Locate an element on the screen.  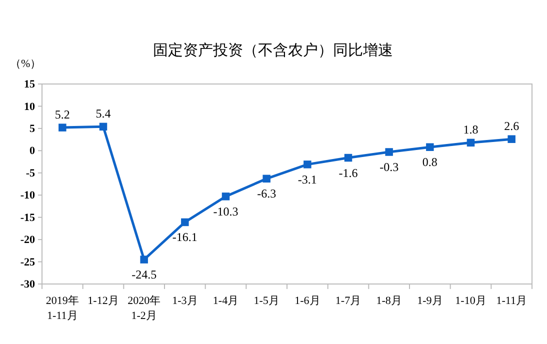
data-label: -6.3 is located at coordinates (266, 193).